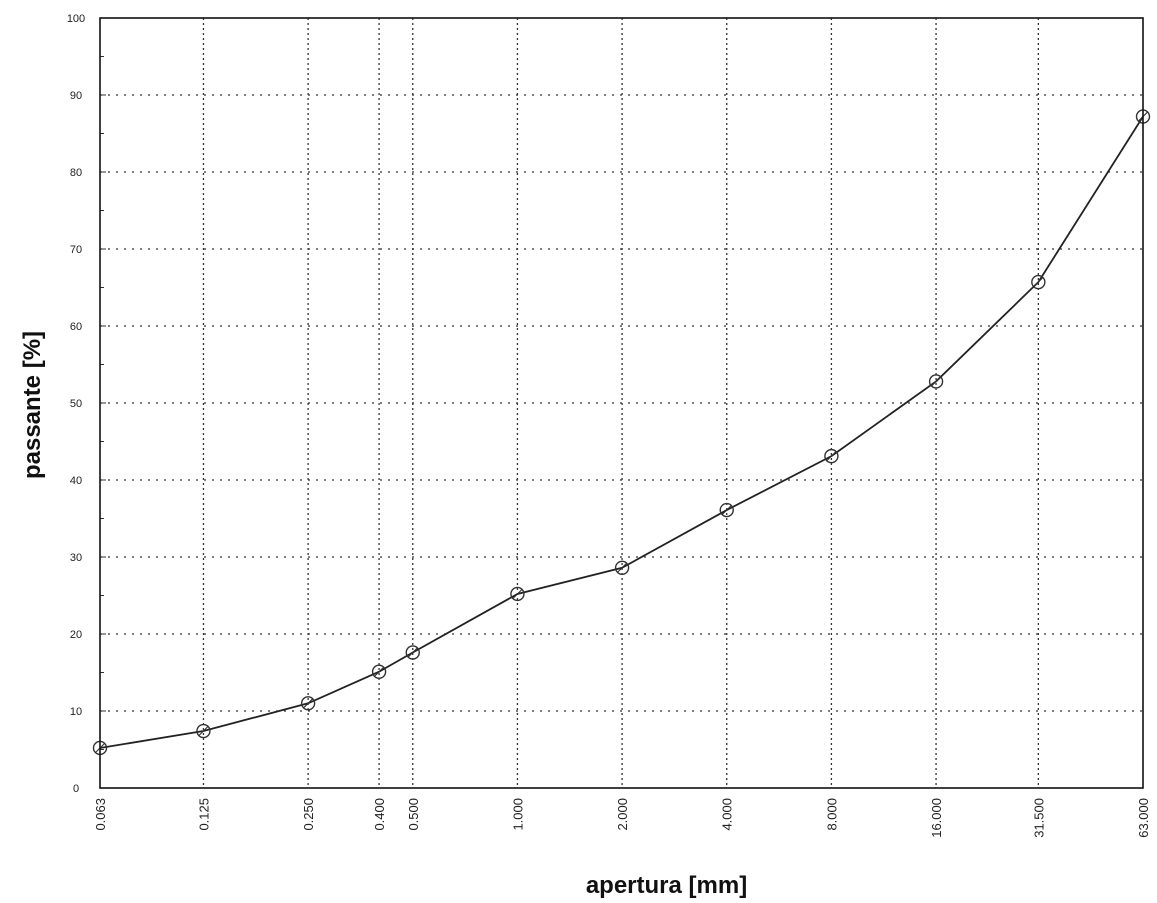 The height and width of the screenshot is (903, 1157). I want to click on y-tick-label: 10, so click(76, 712).